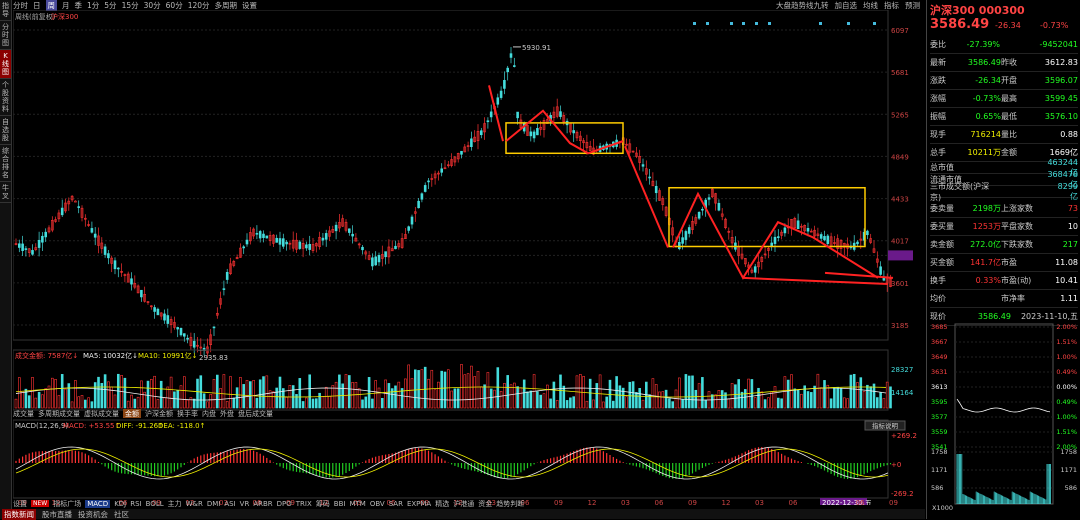 The height and width of the screenshot is (520, 1080). What do you see at coordinates (57, 514) in the screenshot?
I see `bottom-tab: 股市直播` at bounding box center [57, 514].